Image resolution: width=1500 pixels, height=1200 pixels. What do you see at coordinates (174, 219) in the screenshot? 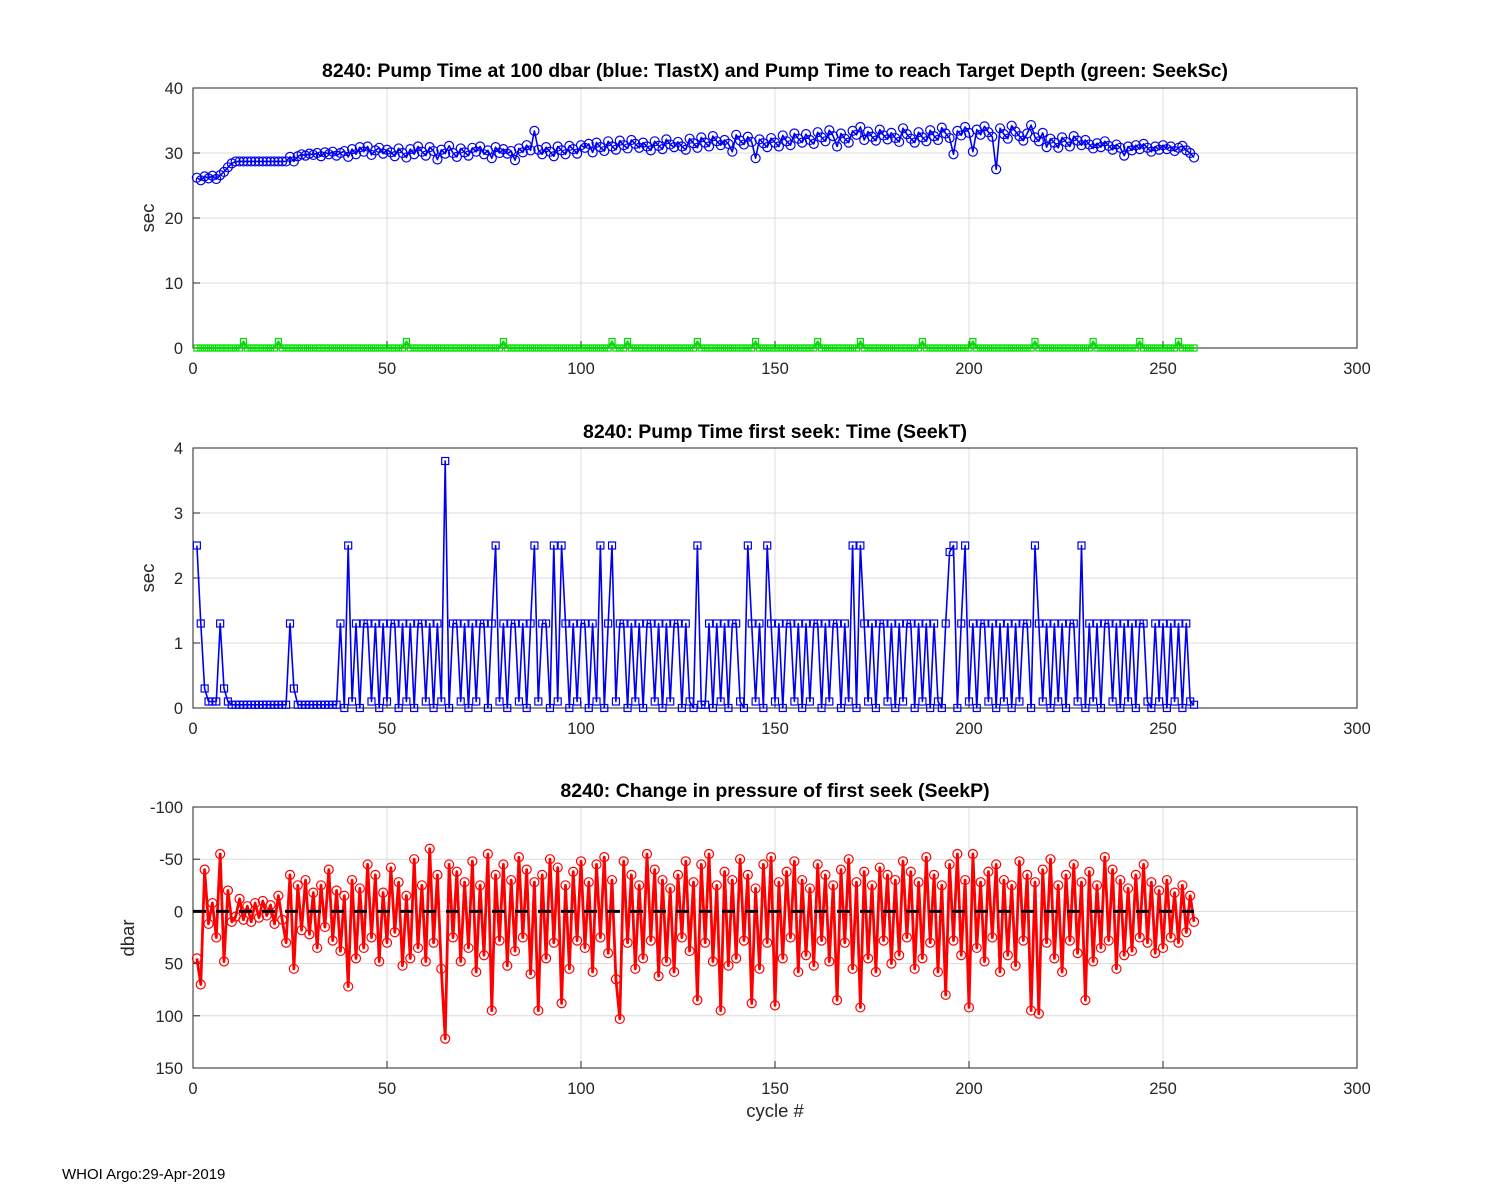
I see `svg-text: 20` at bounding box center [174, 219].